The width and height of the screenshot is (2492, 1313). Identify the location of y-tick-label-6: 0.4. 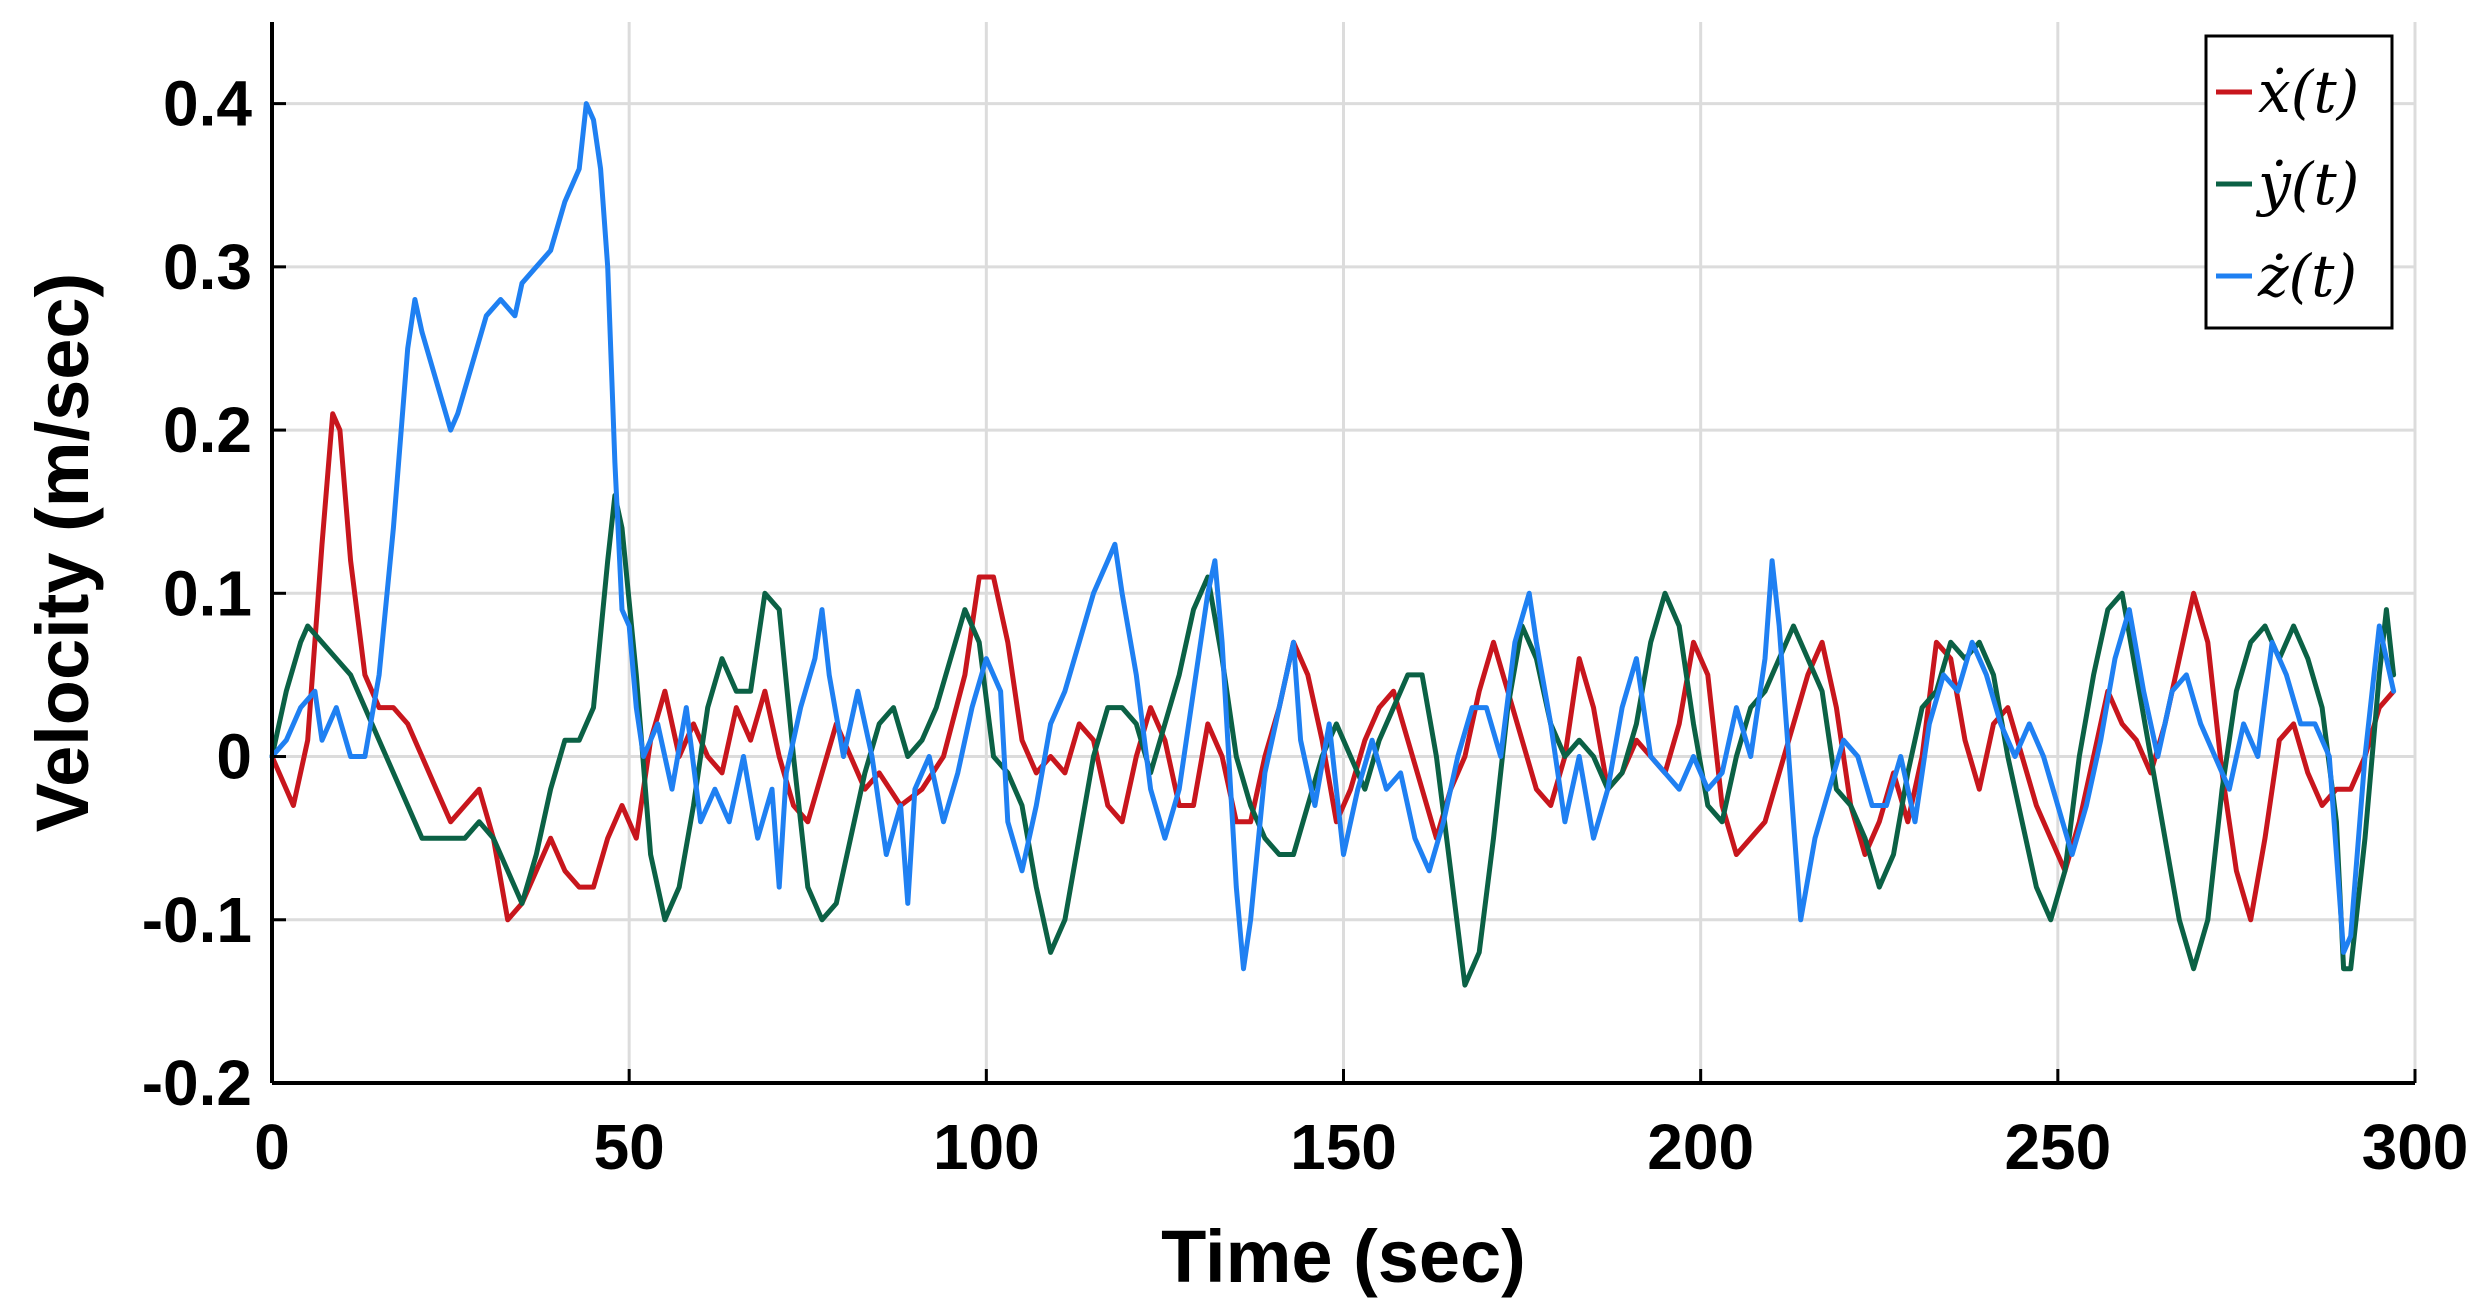
(207, 104).